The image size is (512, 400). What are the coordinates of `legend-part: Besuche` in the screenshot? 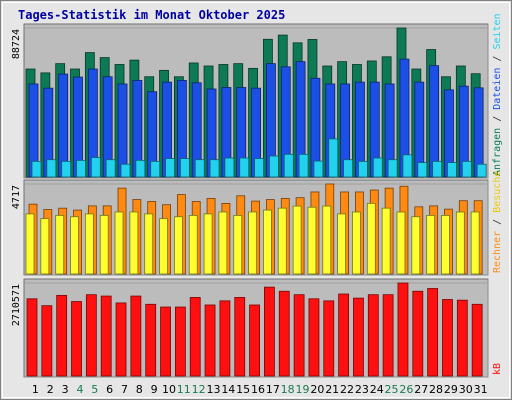 It's located at (497, 192).